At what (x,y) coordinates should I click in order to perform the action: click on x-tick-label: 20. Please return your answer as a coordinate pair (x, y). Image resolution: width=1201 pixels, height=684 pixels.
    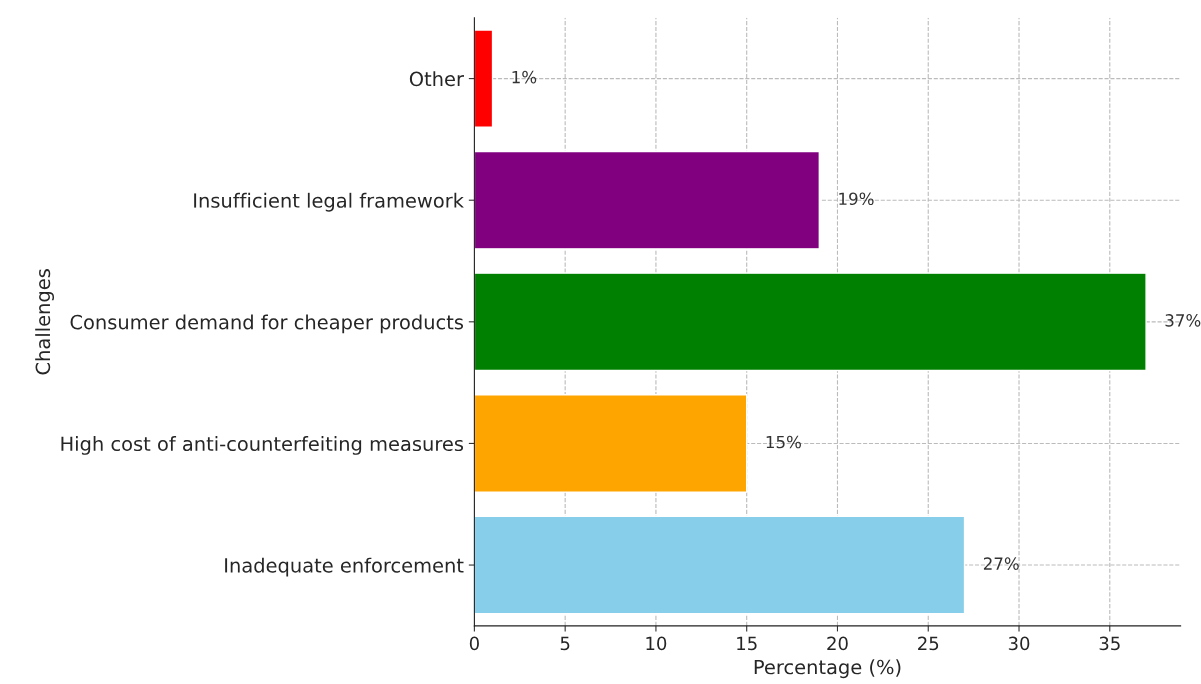
    Looking at the image, I should click on (837, 643).